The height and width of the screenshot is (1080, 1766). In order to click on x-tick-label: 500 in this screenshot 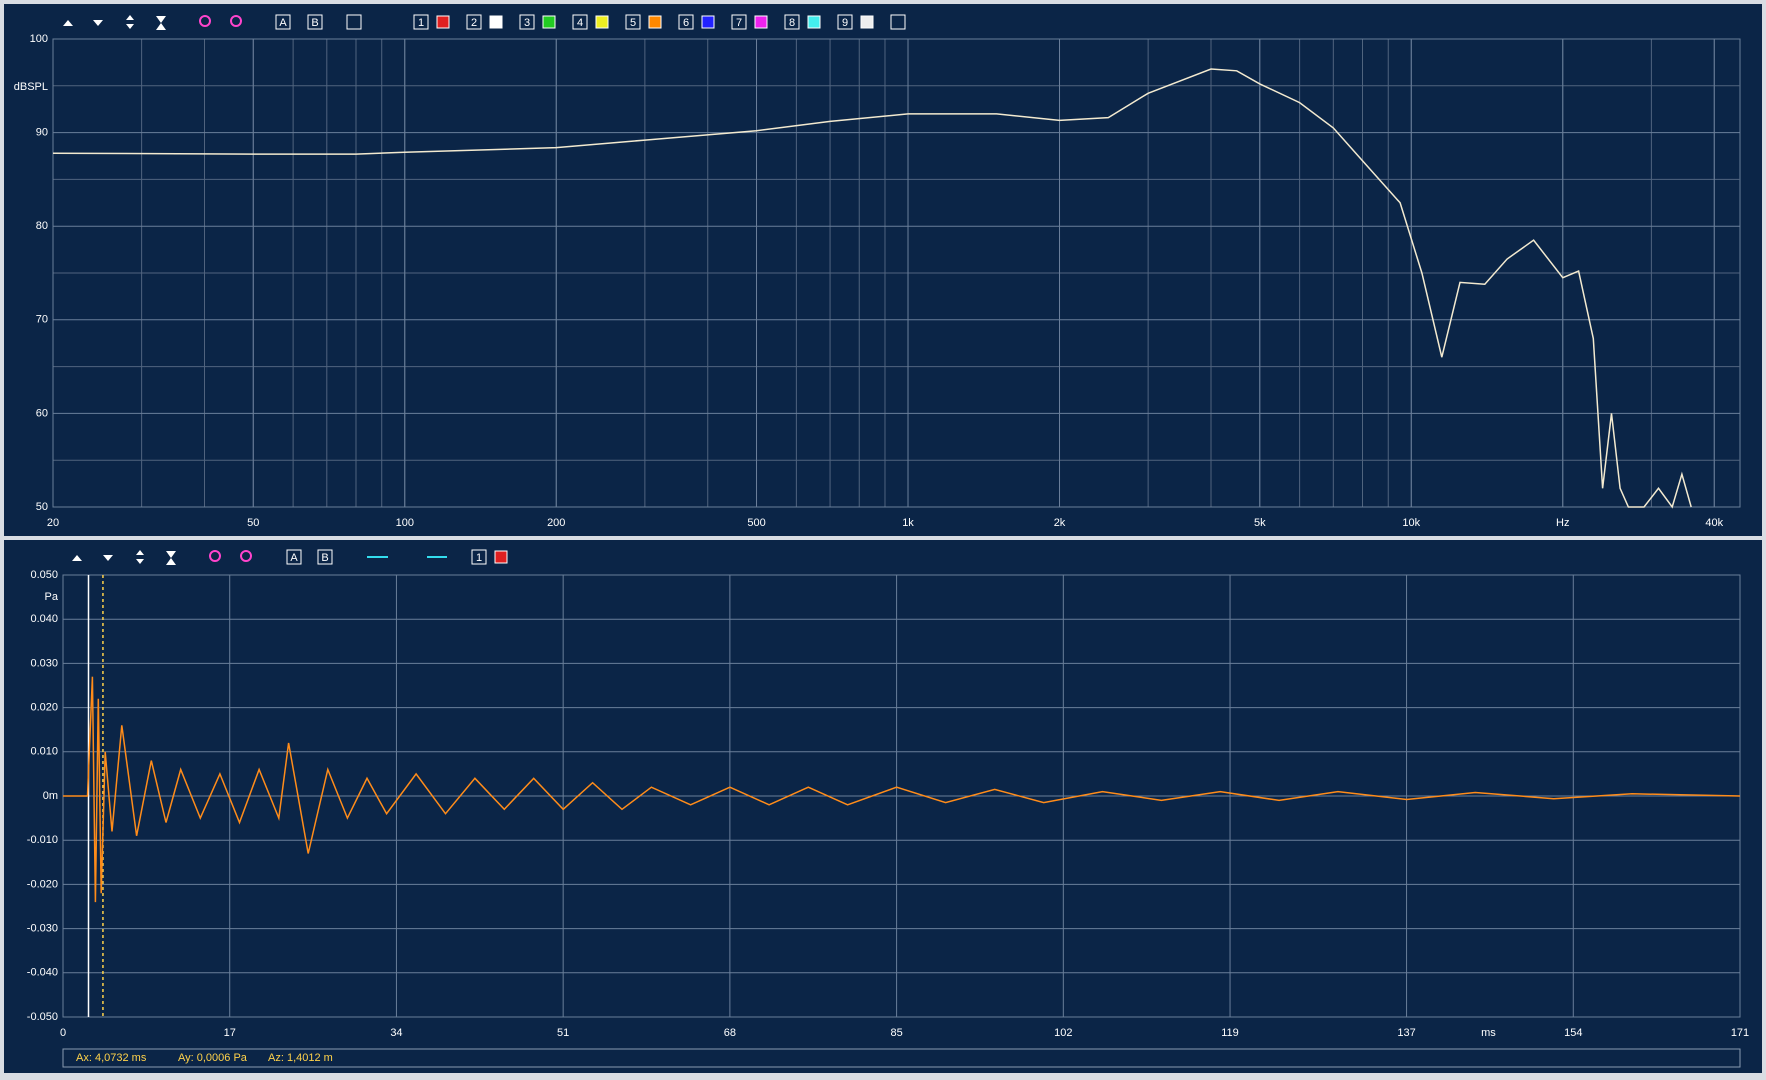, I will do `click(756, 523)`.